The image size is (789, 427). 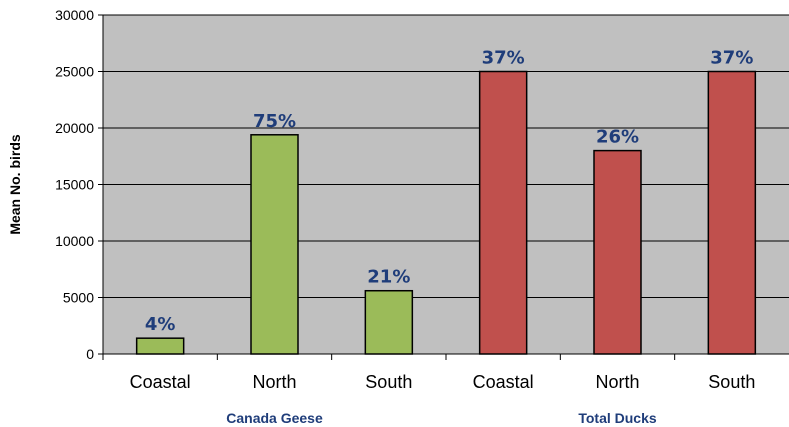 I want to click on bar-data-label: 75%, so click(x=274, y=121).